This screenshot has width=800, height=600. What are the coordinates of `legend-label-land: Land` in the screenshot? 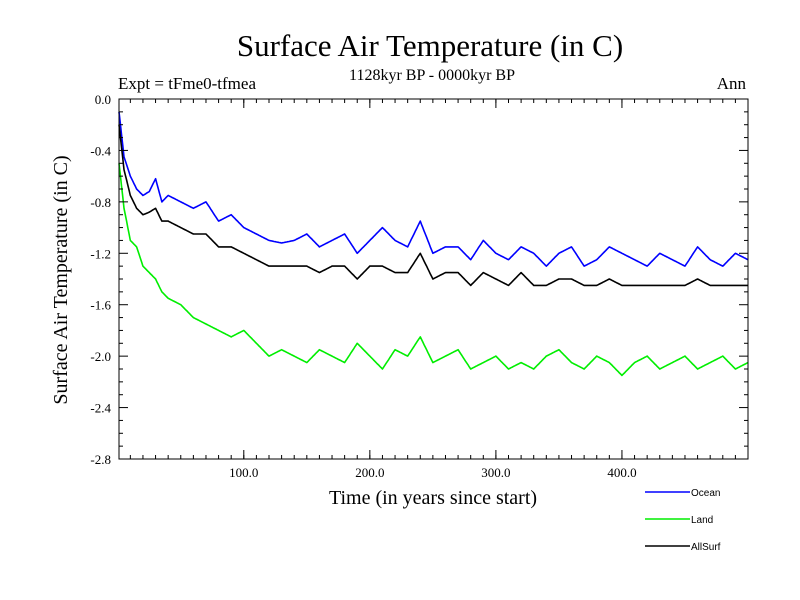 It's located at (702, 520).